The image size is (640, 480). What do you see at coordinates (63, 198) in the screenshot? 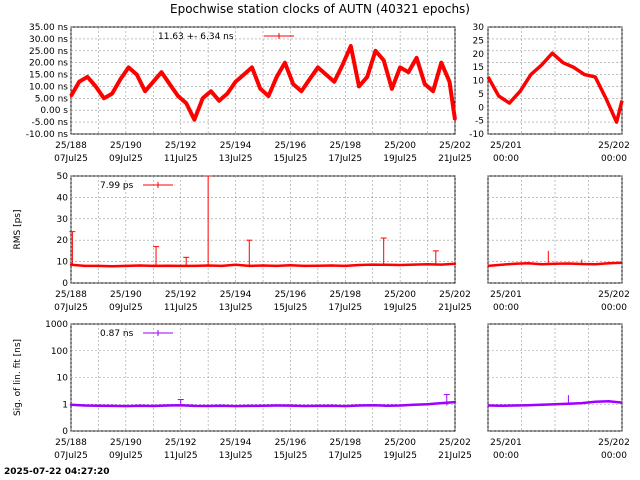
I see `y-tick-label: 40` at bounding box center [63, 198].